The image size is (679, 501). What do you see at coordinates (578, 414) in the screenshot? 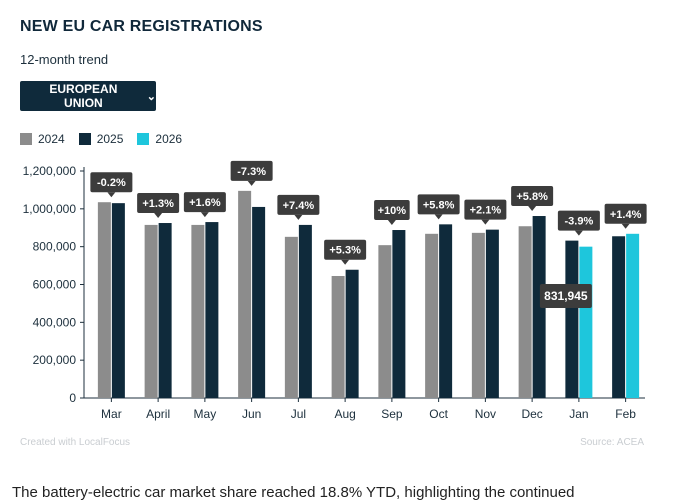
I see `x-tick-label: Jan` at bounding box center [578, 414].